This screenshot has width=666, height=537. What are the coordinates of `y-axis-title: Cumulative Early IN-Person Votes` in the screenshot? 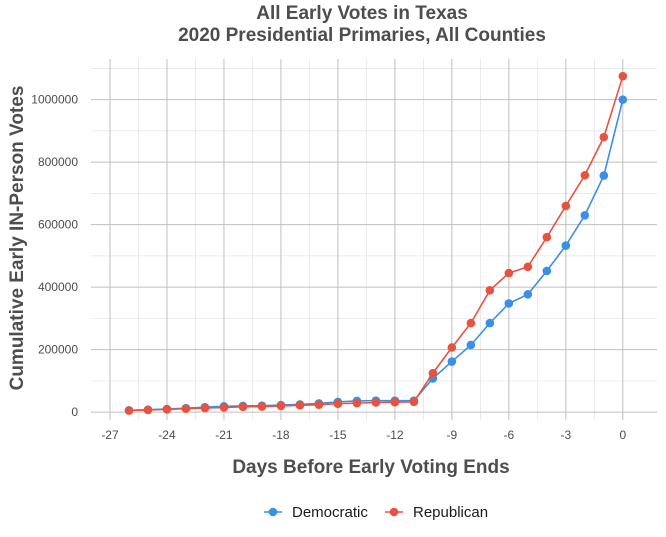 It's located at (17, 238).